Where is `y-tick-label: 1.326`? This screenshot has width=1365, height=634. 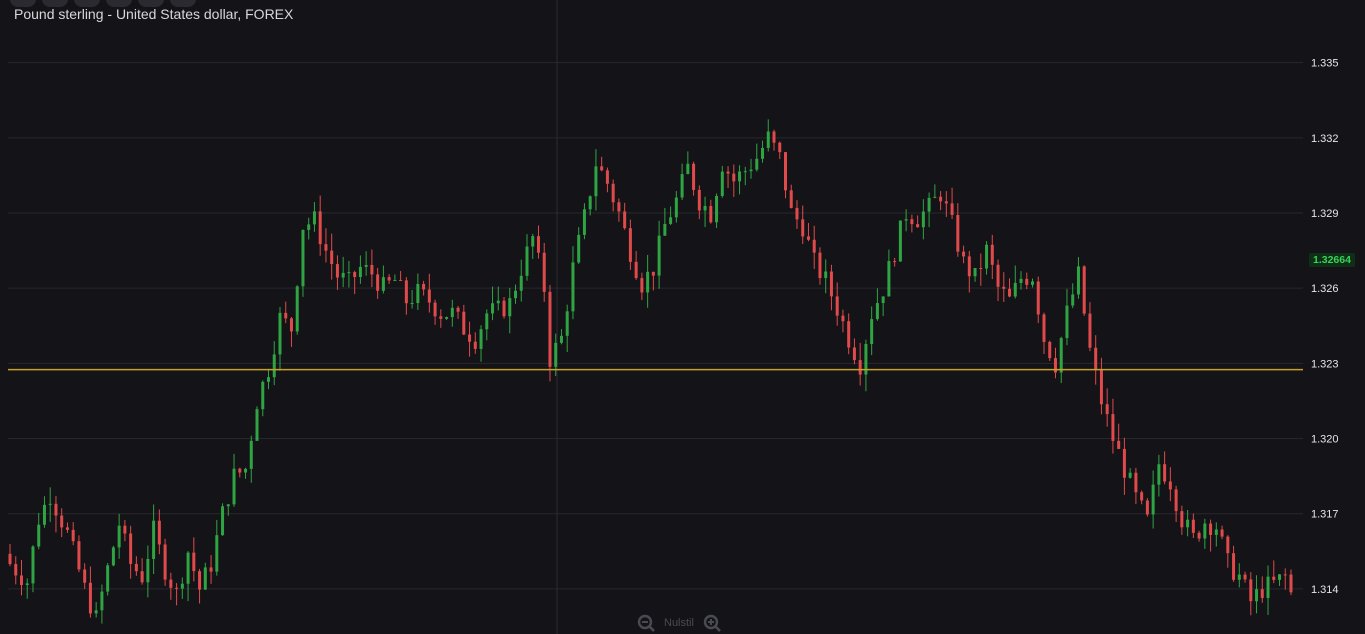 y-tick-label: 1.326 is located at coordinates (1325, 289).